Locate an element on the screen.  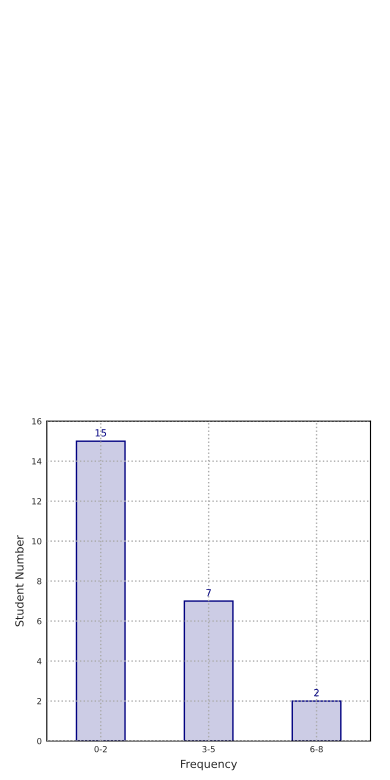
y-tick-label: 2 is located at coordinates (39, 701).